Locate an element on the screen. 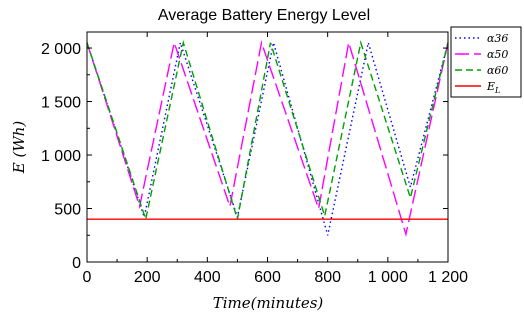  y-tick-label: 2 000 is located at coordinates (61, 49).